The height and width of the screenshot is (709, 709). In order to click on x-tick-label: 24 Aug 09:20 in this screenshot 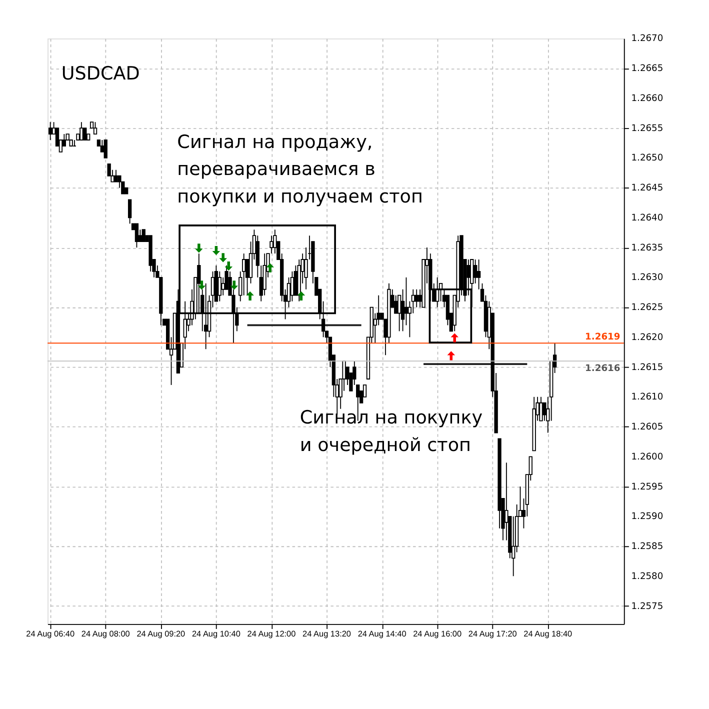, I will do `click(161, 634)`.